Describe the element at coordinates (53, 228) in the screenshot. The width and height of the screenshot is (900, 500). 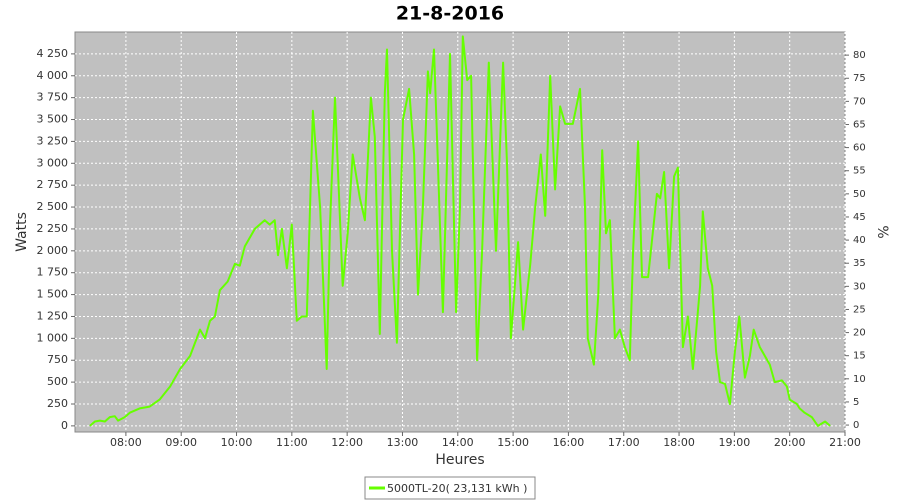
I see `y-tick-label: 2 250` at that location.